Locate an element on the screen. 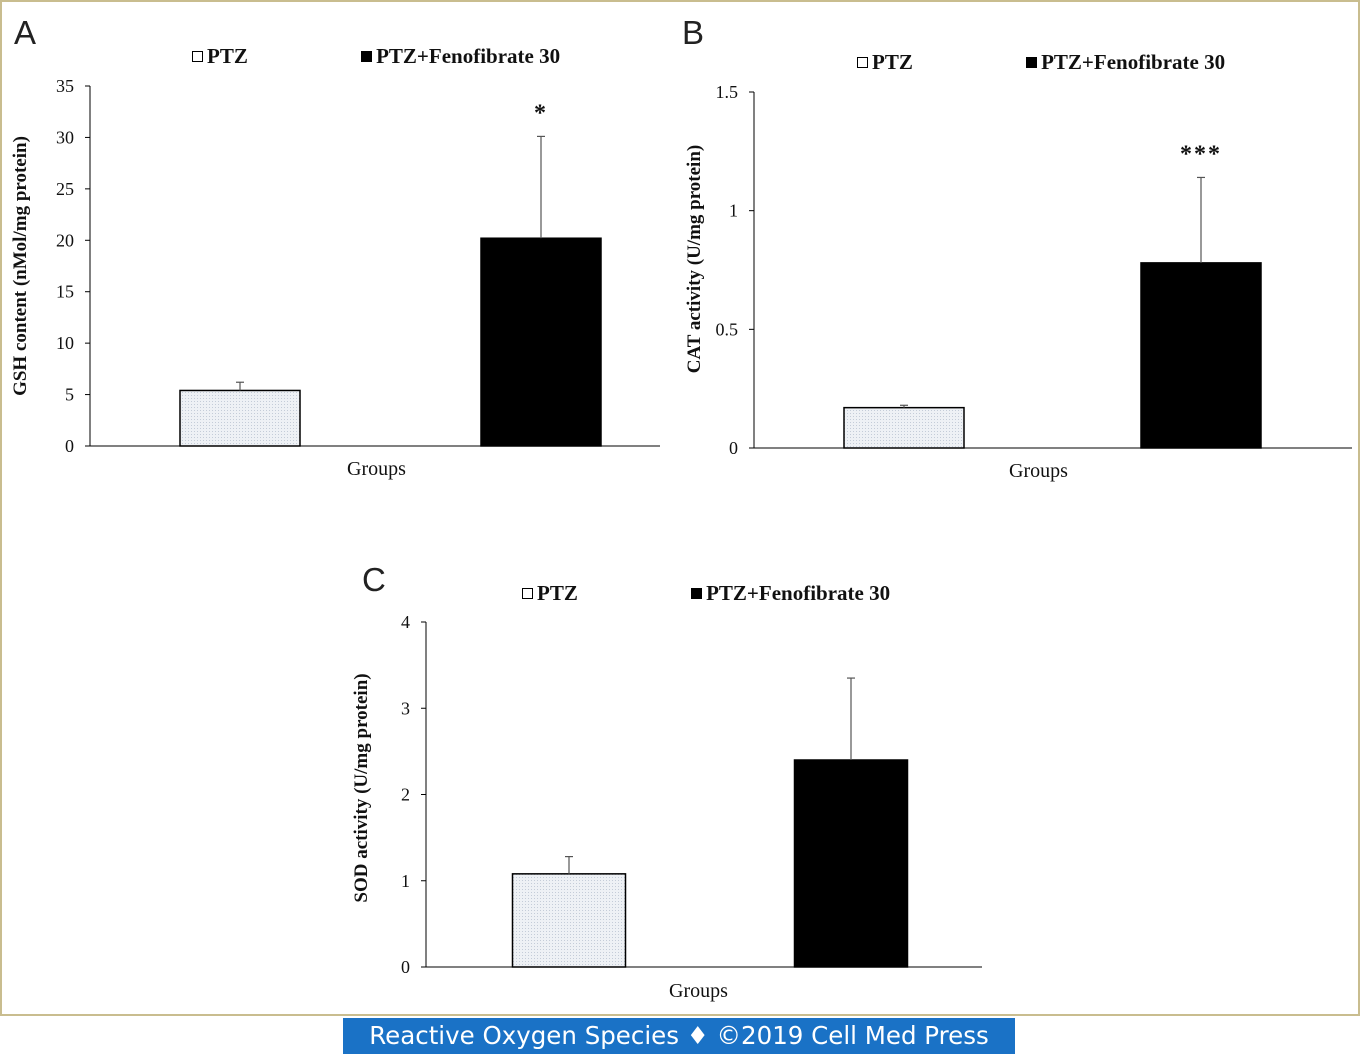  significance-label: *** is located at coordinates (1201, 154).